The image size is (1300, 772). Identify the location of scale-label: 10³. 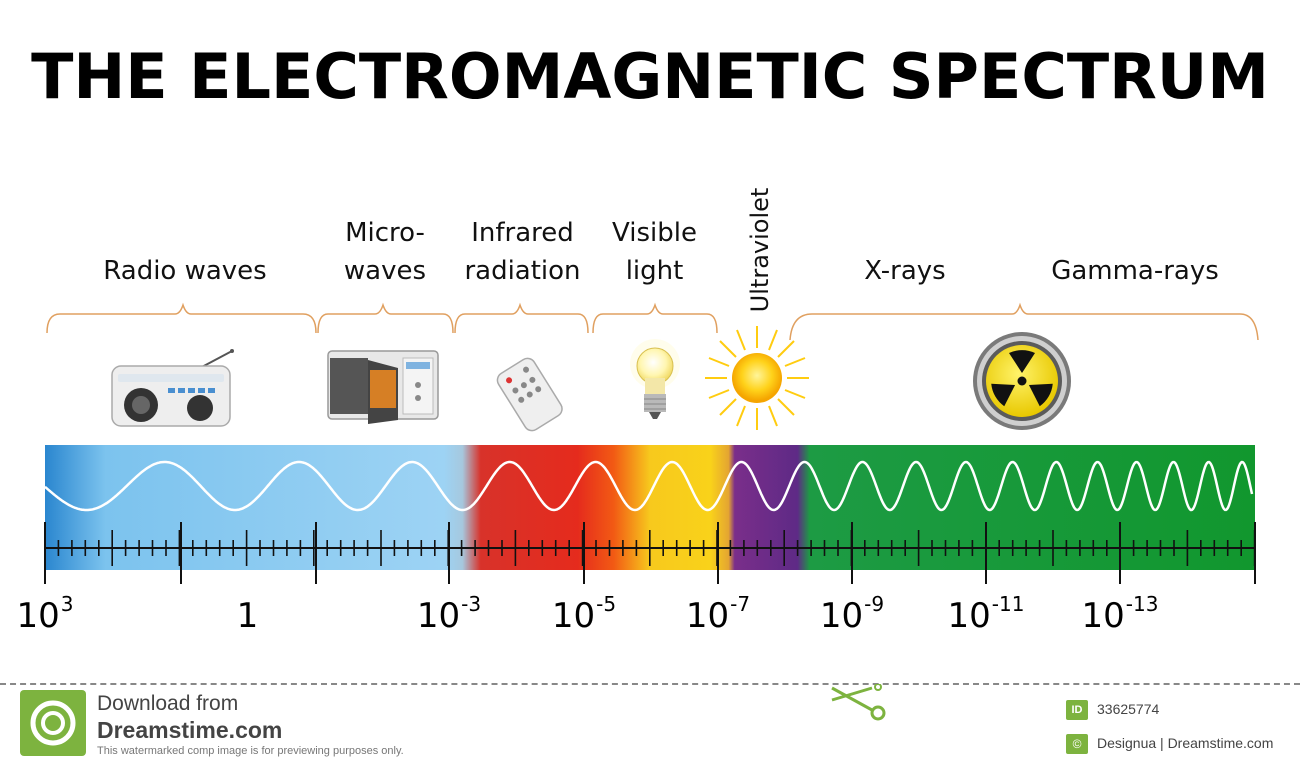
(45, 614).